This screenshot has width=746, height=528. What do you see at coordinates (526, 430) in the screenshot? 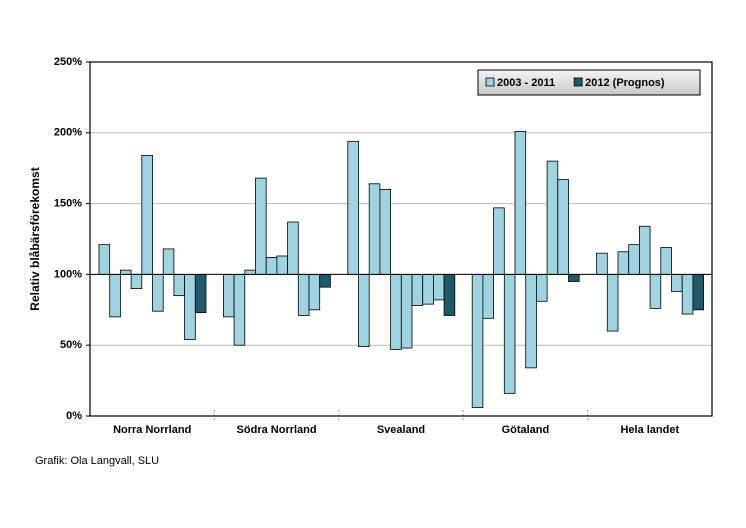
I see `x-tick-label: Götaland` at bounding box center [526, 430].